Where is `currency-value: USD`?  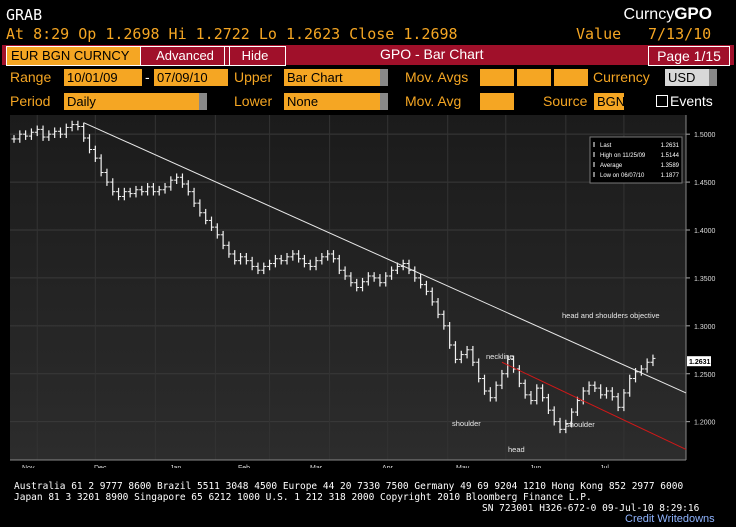
currency-value: USD is located at coordinates (682, 77).